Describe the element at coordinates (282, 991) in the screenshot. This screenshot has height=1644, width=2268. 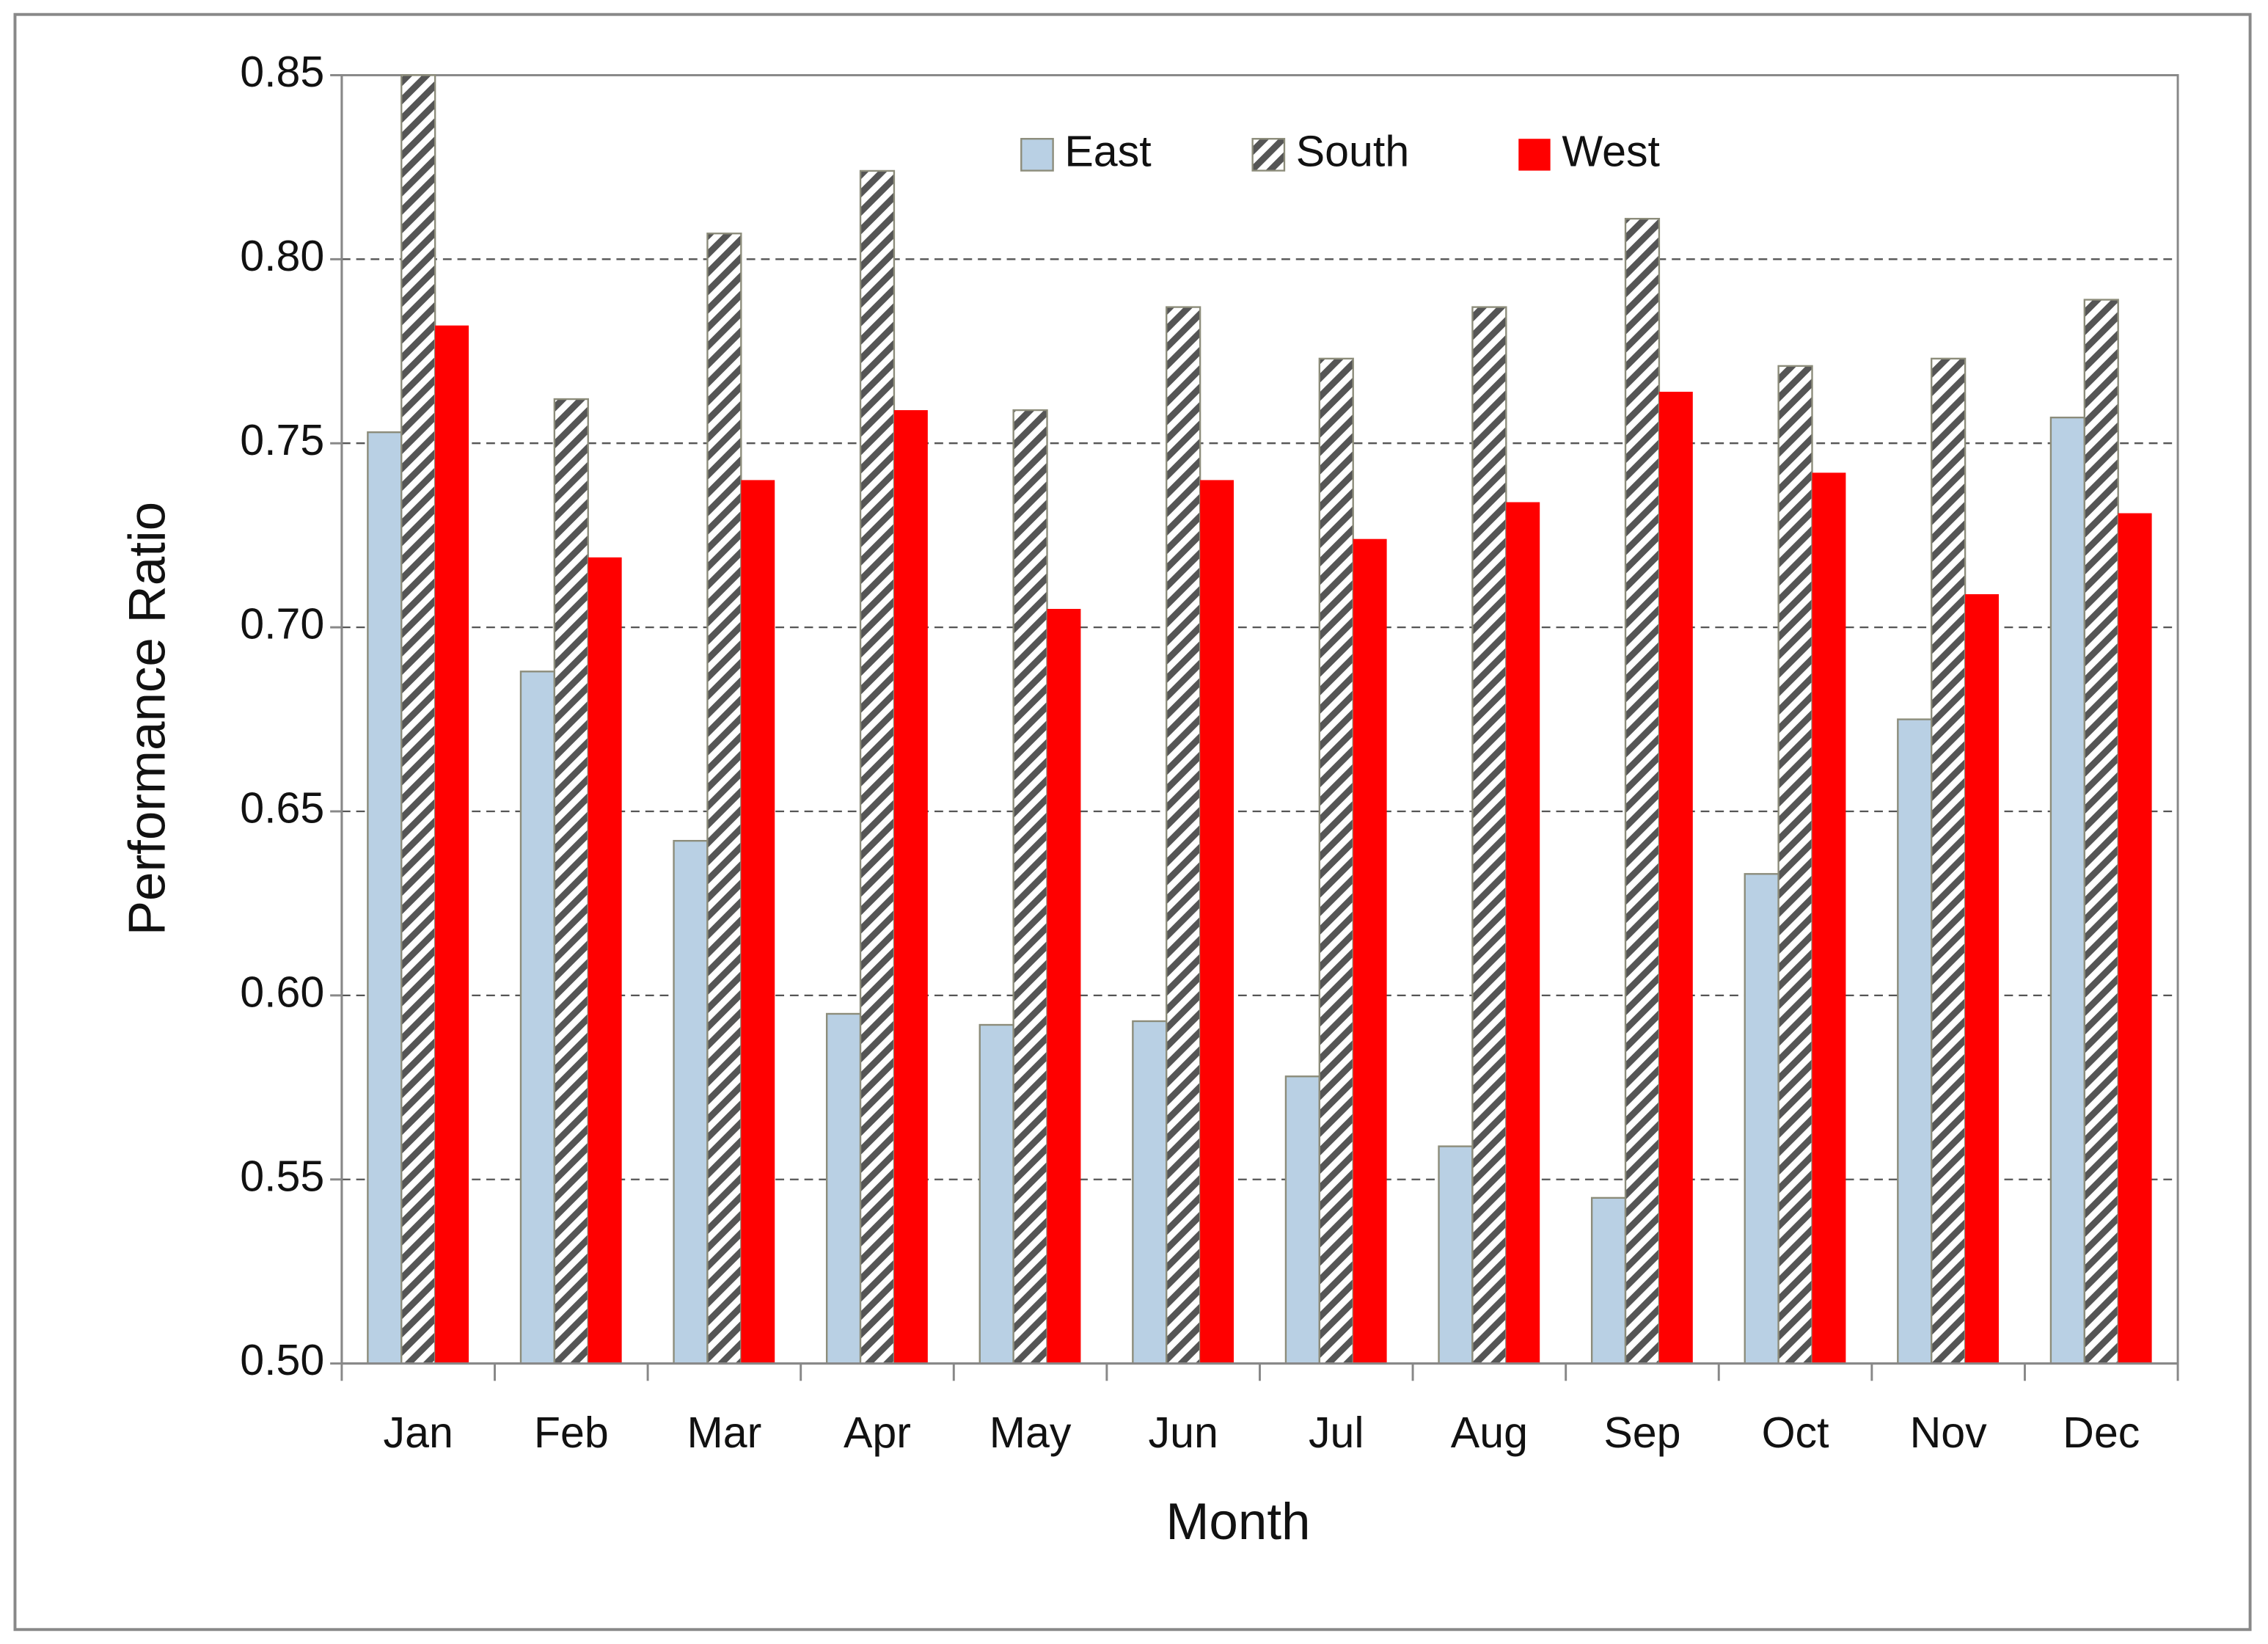
I see `y-tick-label: 0.60` at that location.